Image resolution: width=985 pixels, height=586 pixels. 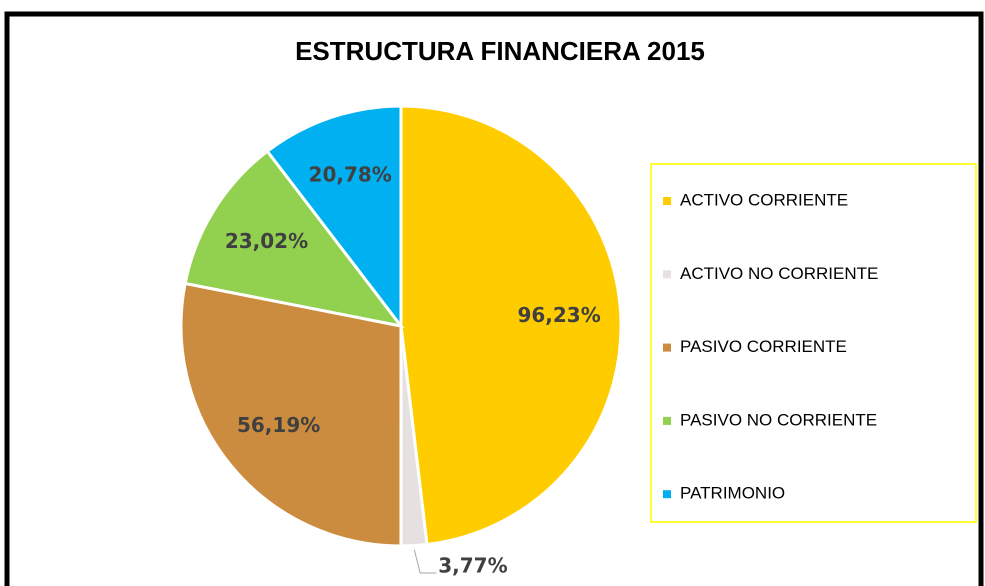 What do you see at coordinates (558, 315) in the screenshot?
I see `data-label: 96,23%` at bounding box center [558, 315].